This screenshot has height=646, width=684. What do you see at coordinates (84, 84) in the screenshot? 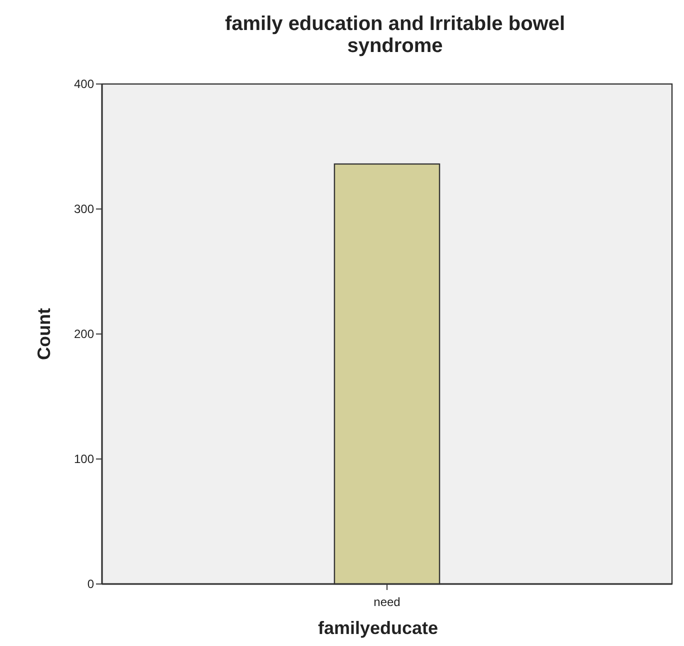
I see `y-tick-label: 400` at bounding box center [84, 84].